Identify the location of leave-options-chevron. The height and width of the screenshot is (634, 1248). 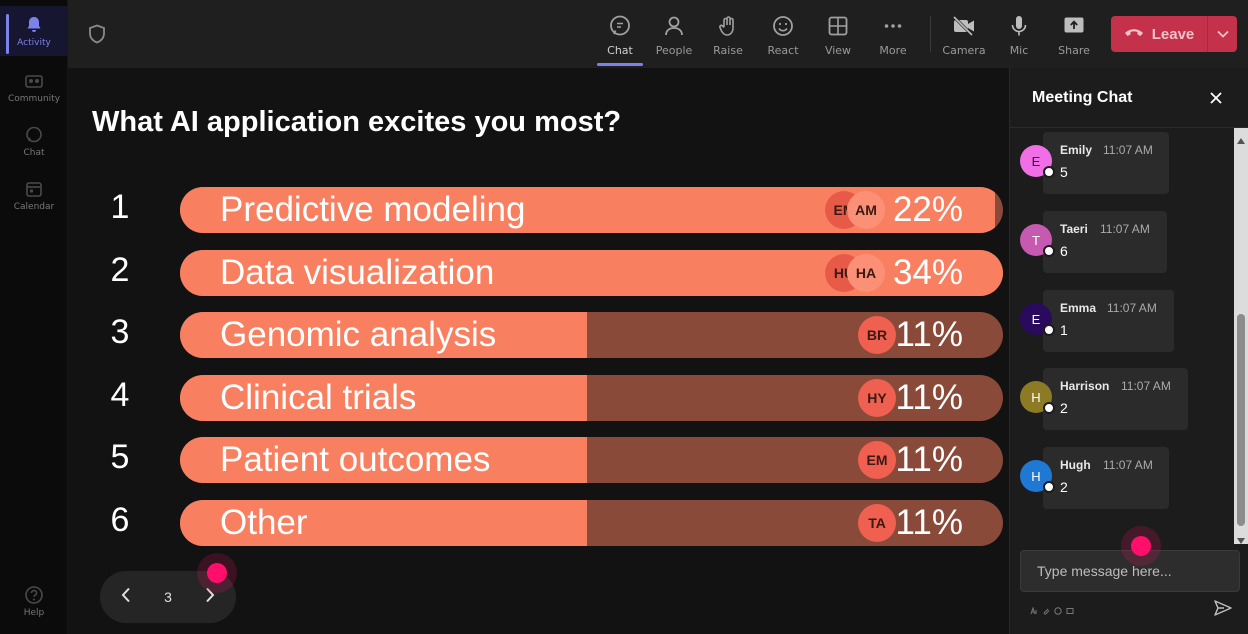
(1222, 34).